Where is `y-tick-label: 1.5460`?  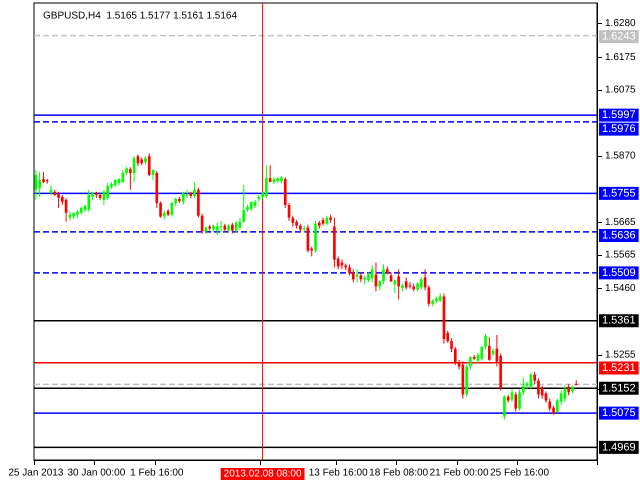
y-tick-label: 1.5460 is located at coordinates (620, 288).